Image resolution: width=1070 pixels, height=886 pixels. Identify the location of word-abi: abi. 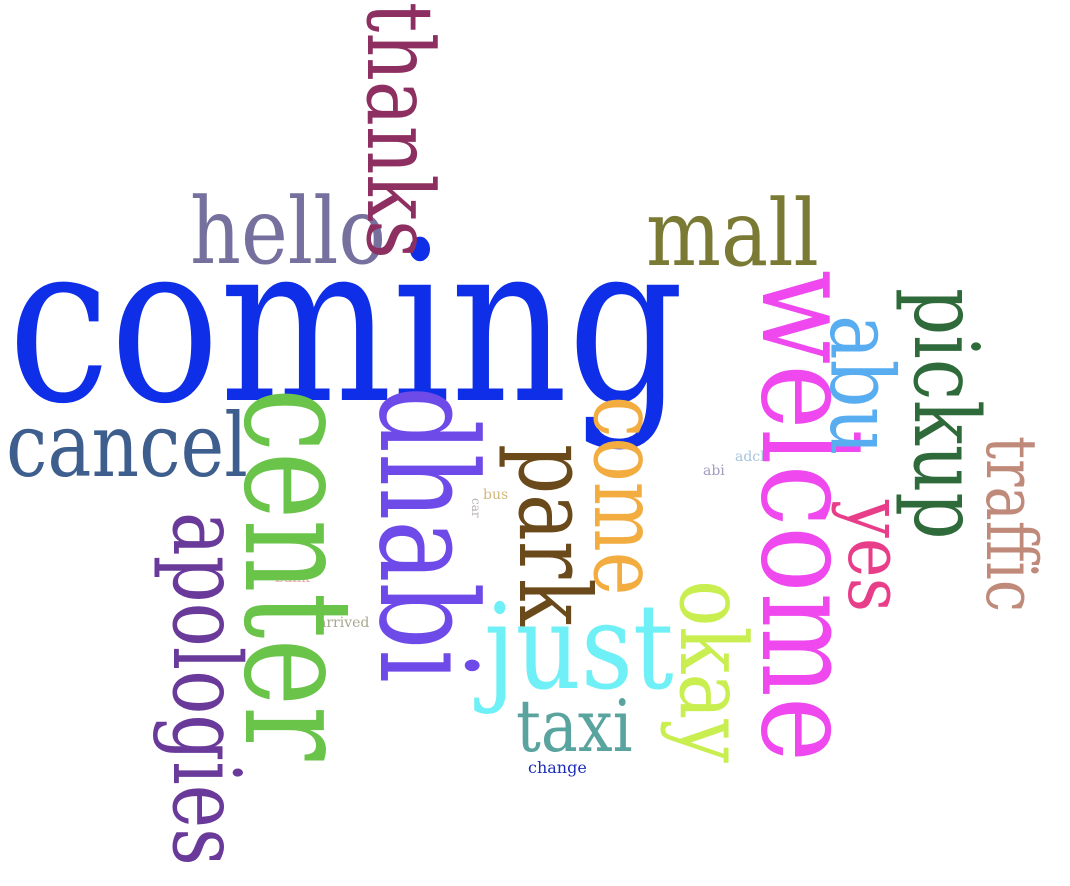
(714, 471).